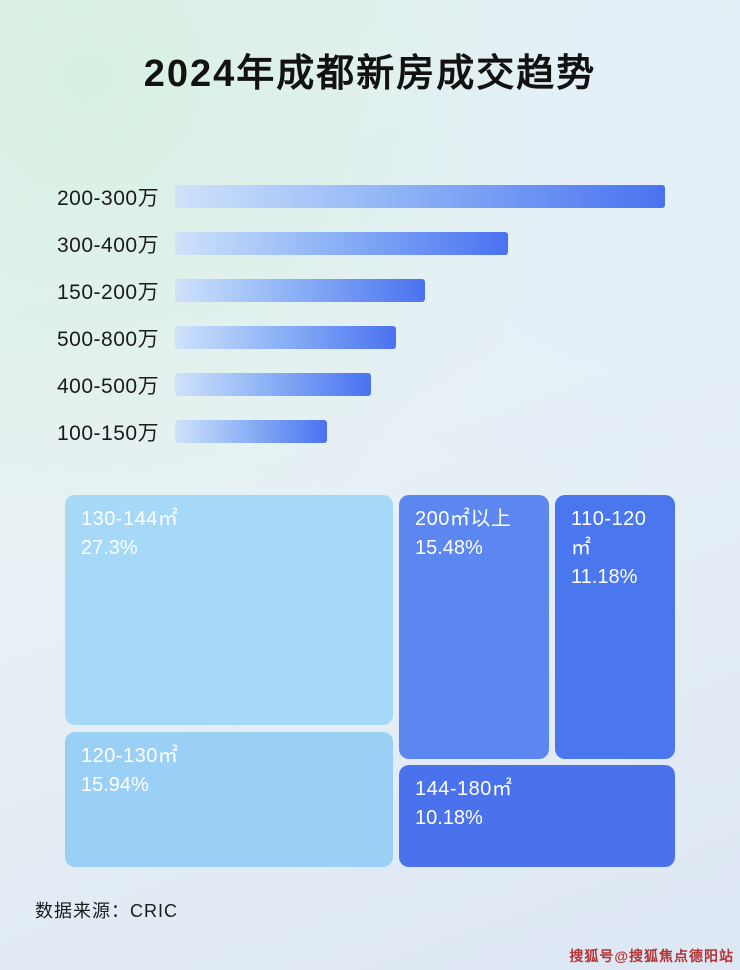  I want to click on bar-row: 400-500万, so click(398, 385).